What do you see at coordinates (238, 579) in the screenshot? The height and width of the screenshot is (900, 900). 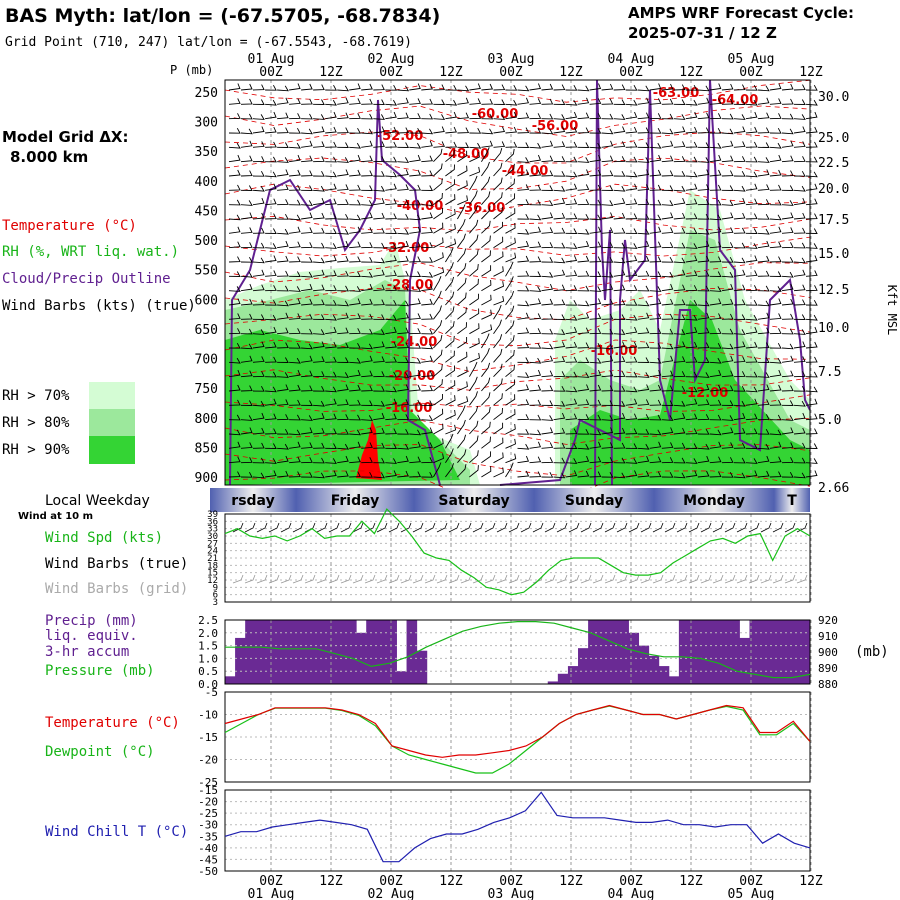 I see `wind-barb-grid` at bounding box center [238, 579].